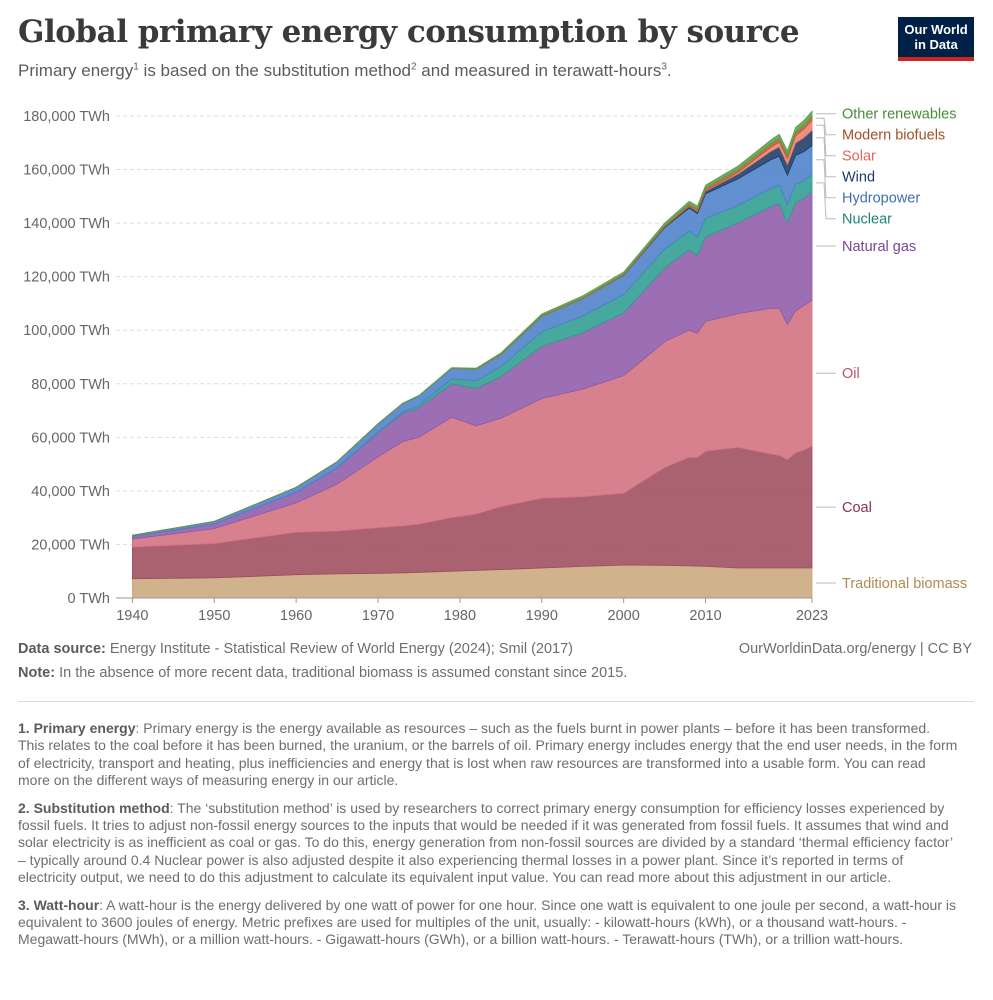 This screenshot has height=1000, width=993. What do you see at coordinates (76, 70) in the screenshot?
I see `subtitle-primary-energy: Primary energy` at bounding box center [76, 70].